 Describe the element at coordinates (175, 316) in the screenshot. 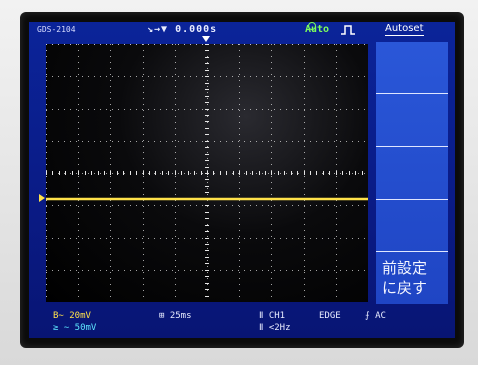

I see `timebase-readout: ⊞ 25ms` at that location.